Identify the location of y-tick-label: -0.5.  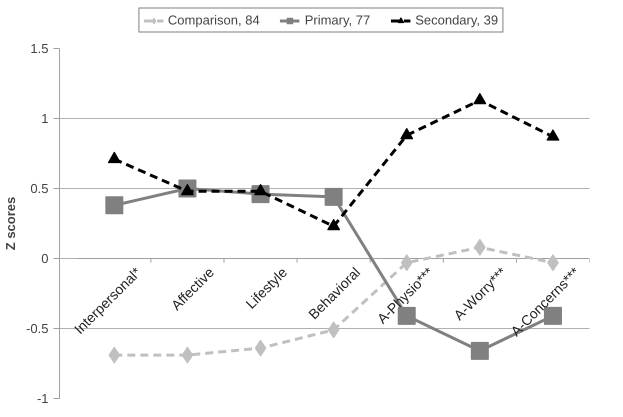
(37, 328).